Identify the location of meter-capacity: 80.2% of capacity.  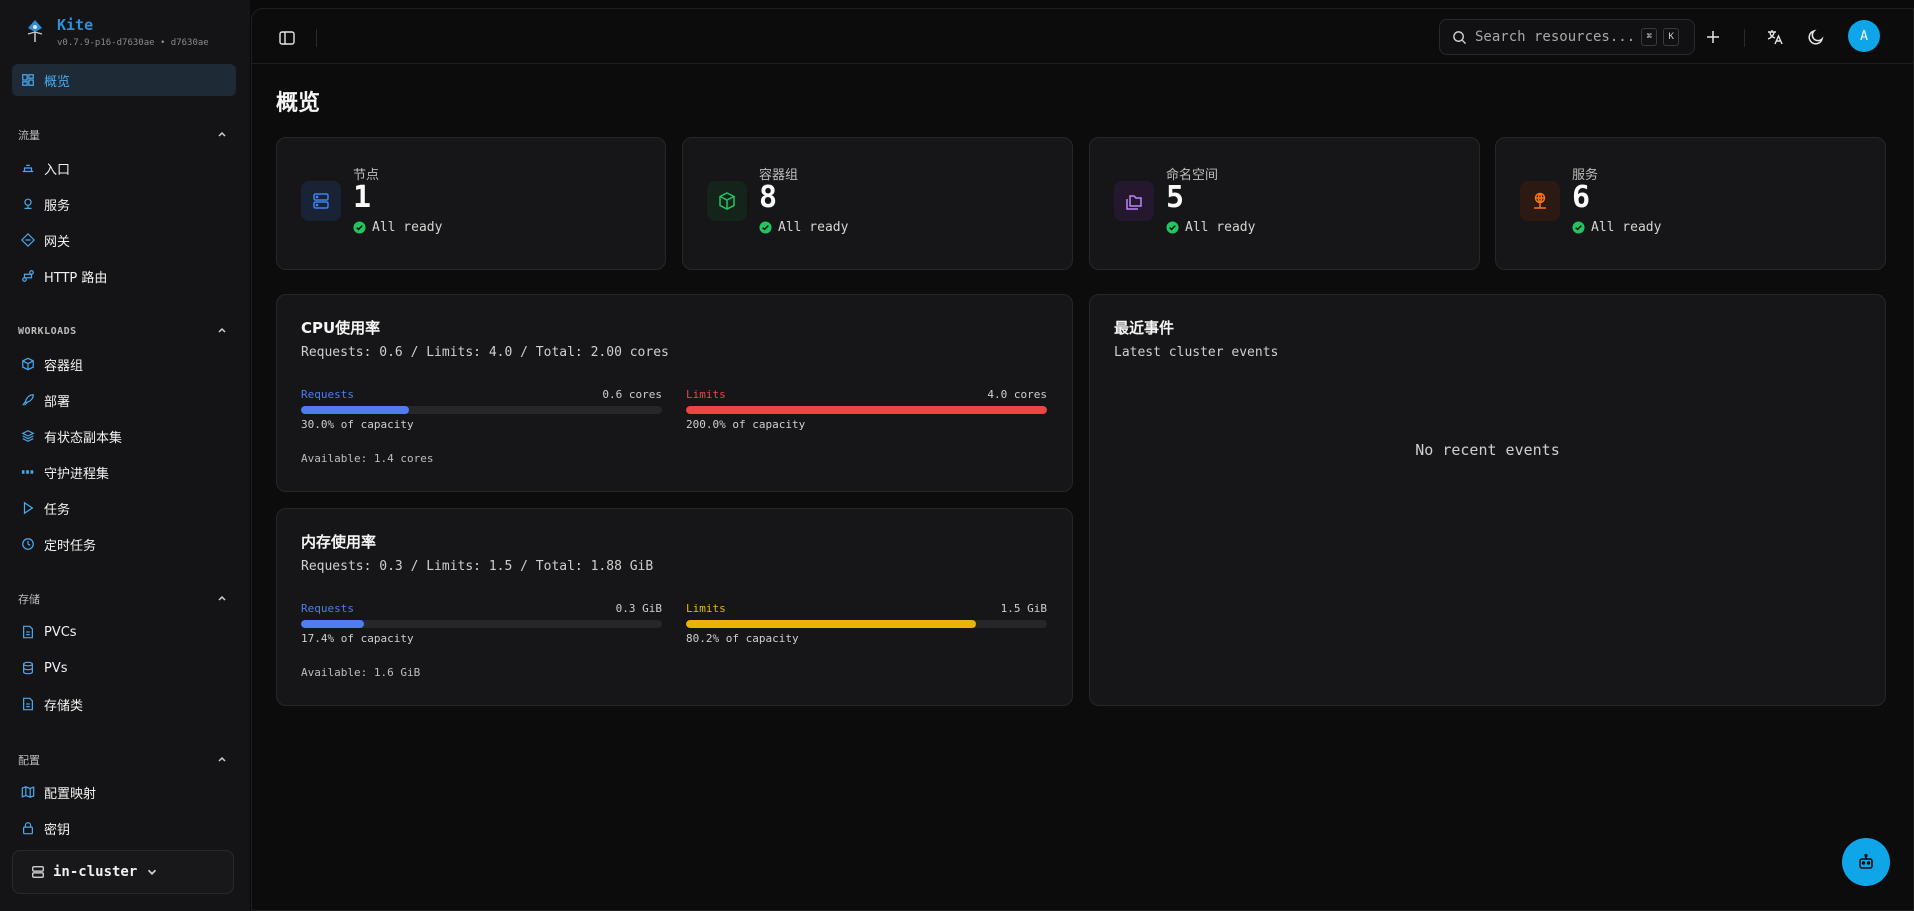
(742, 638).